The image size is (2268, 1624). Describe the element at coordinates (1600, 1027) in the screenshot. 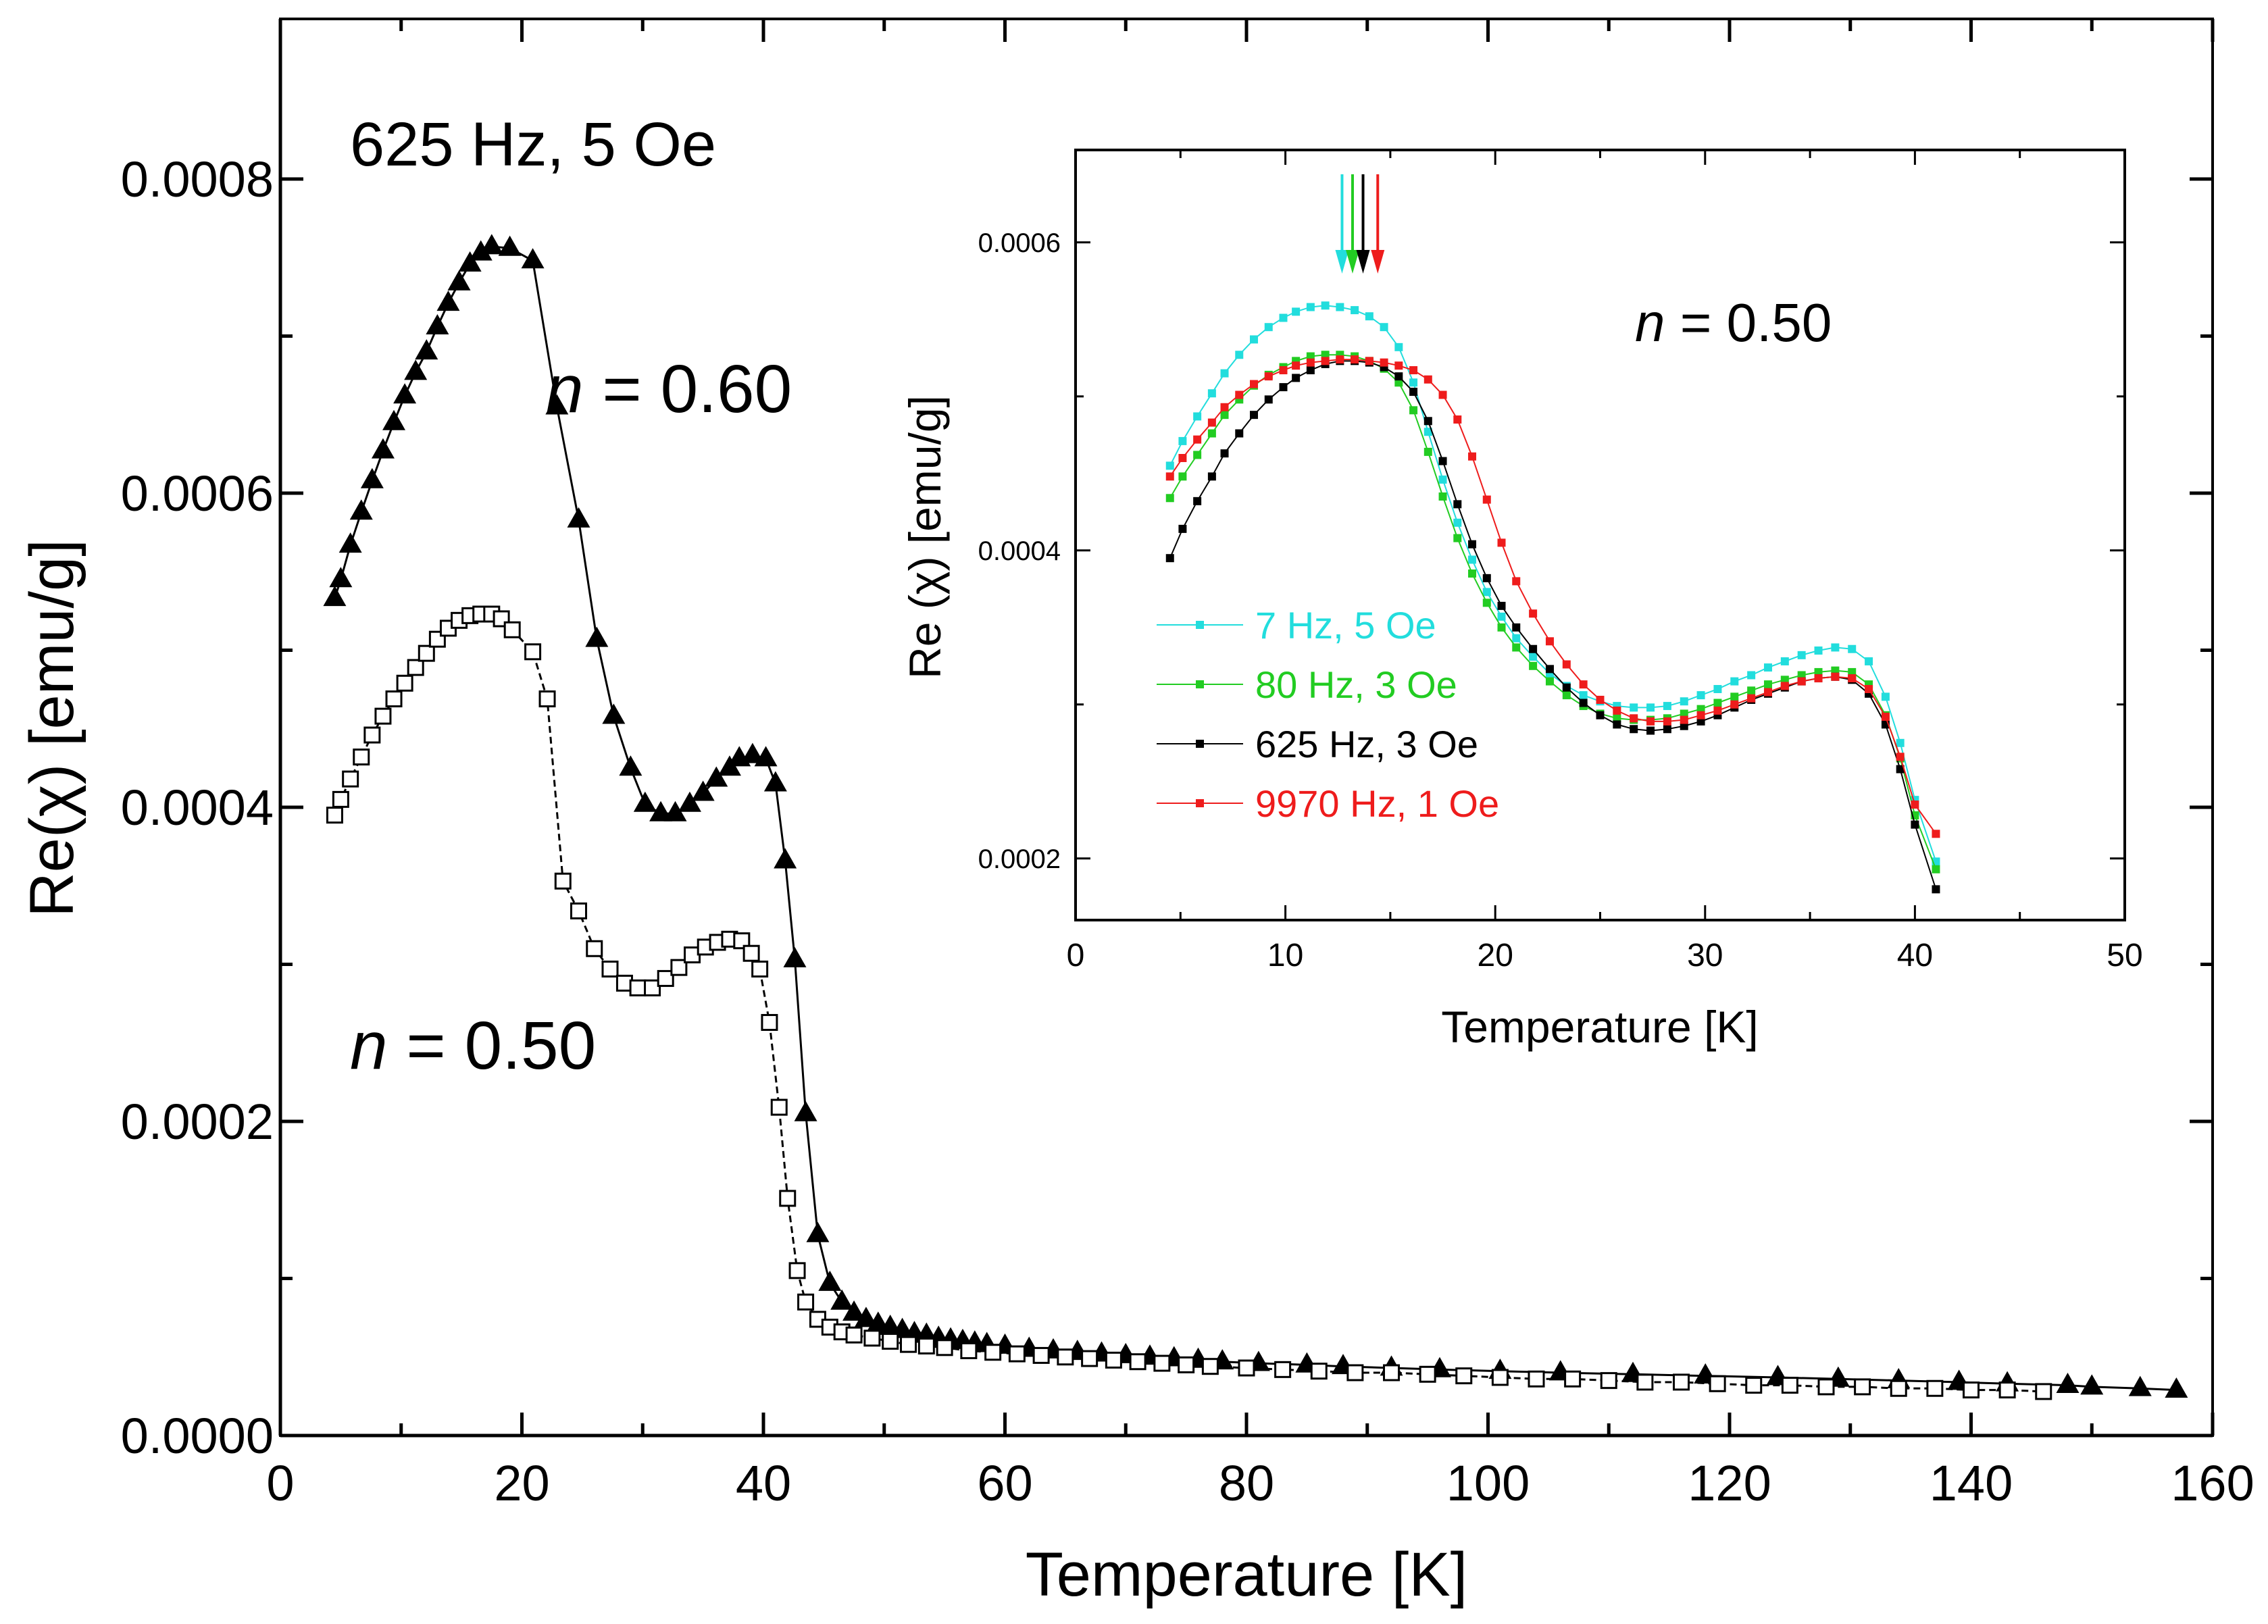

I see `inset-x-label: Temperature [K]` at that location.